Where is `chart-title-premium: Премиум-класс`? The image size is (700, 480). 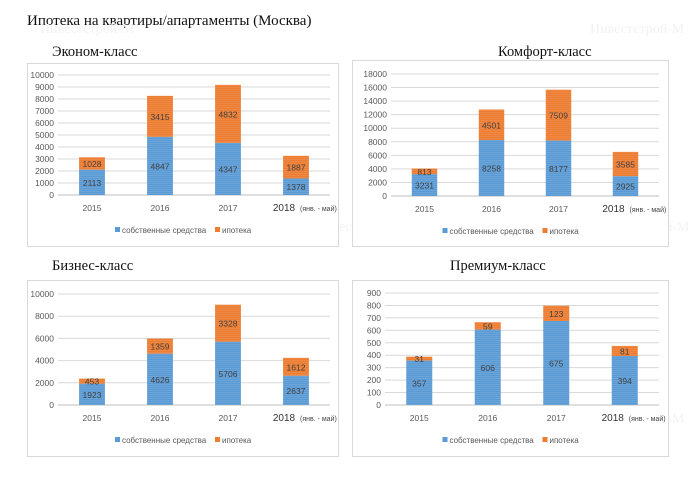 chart-title-premium: Премиум-класс is located at coordinates (498, 266).